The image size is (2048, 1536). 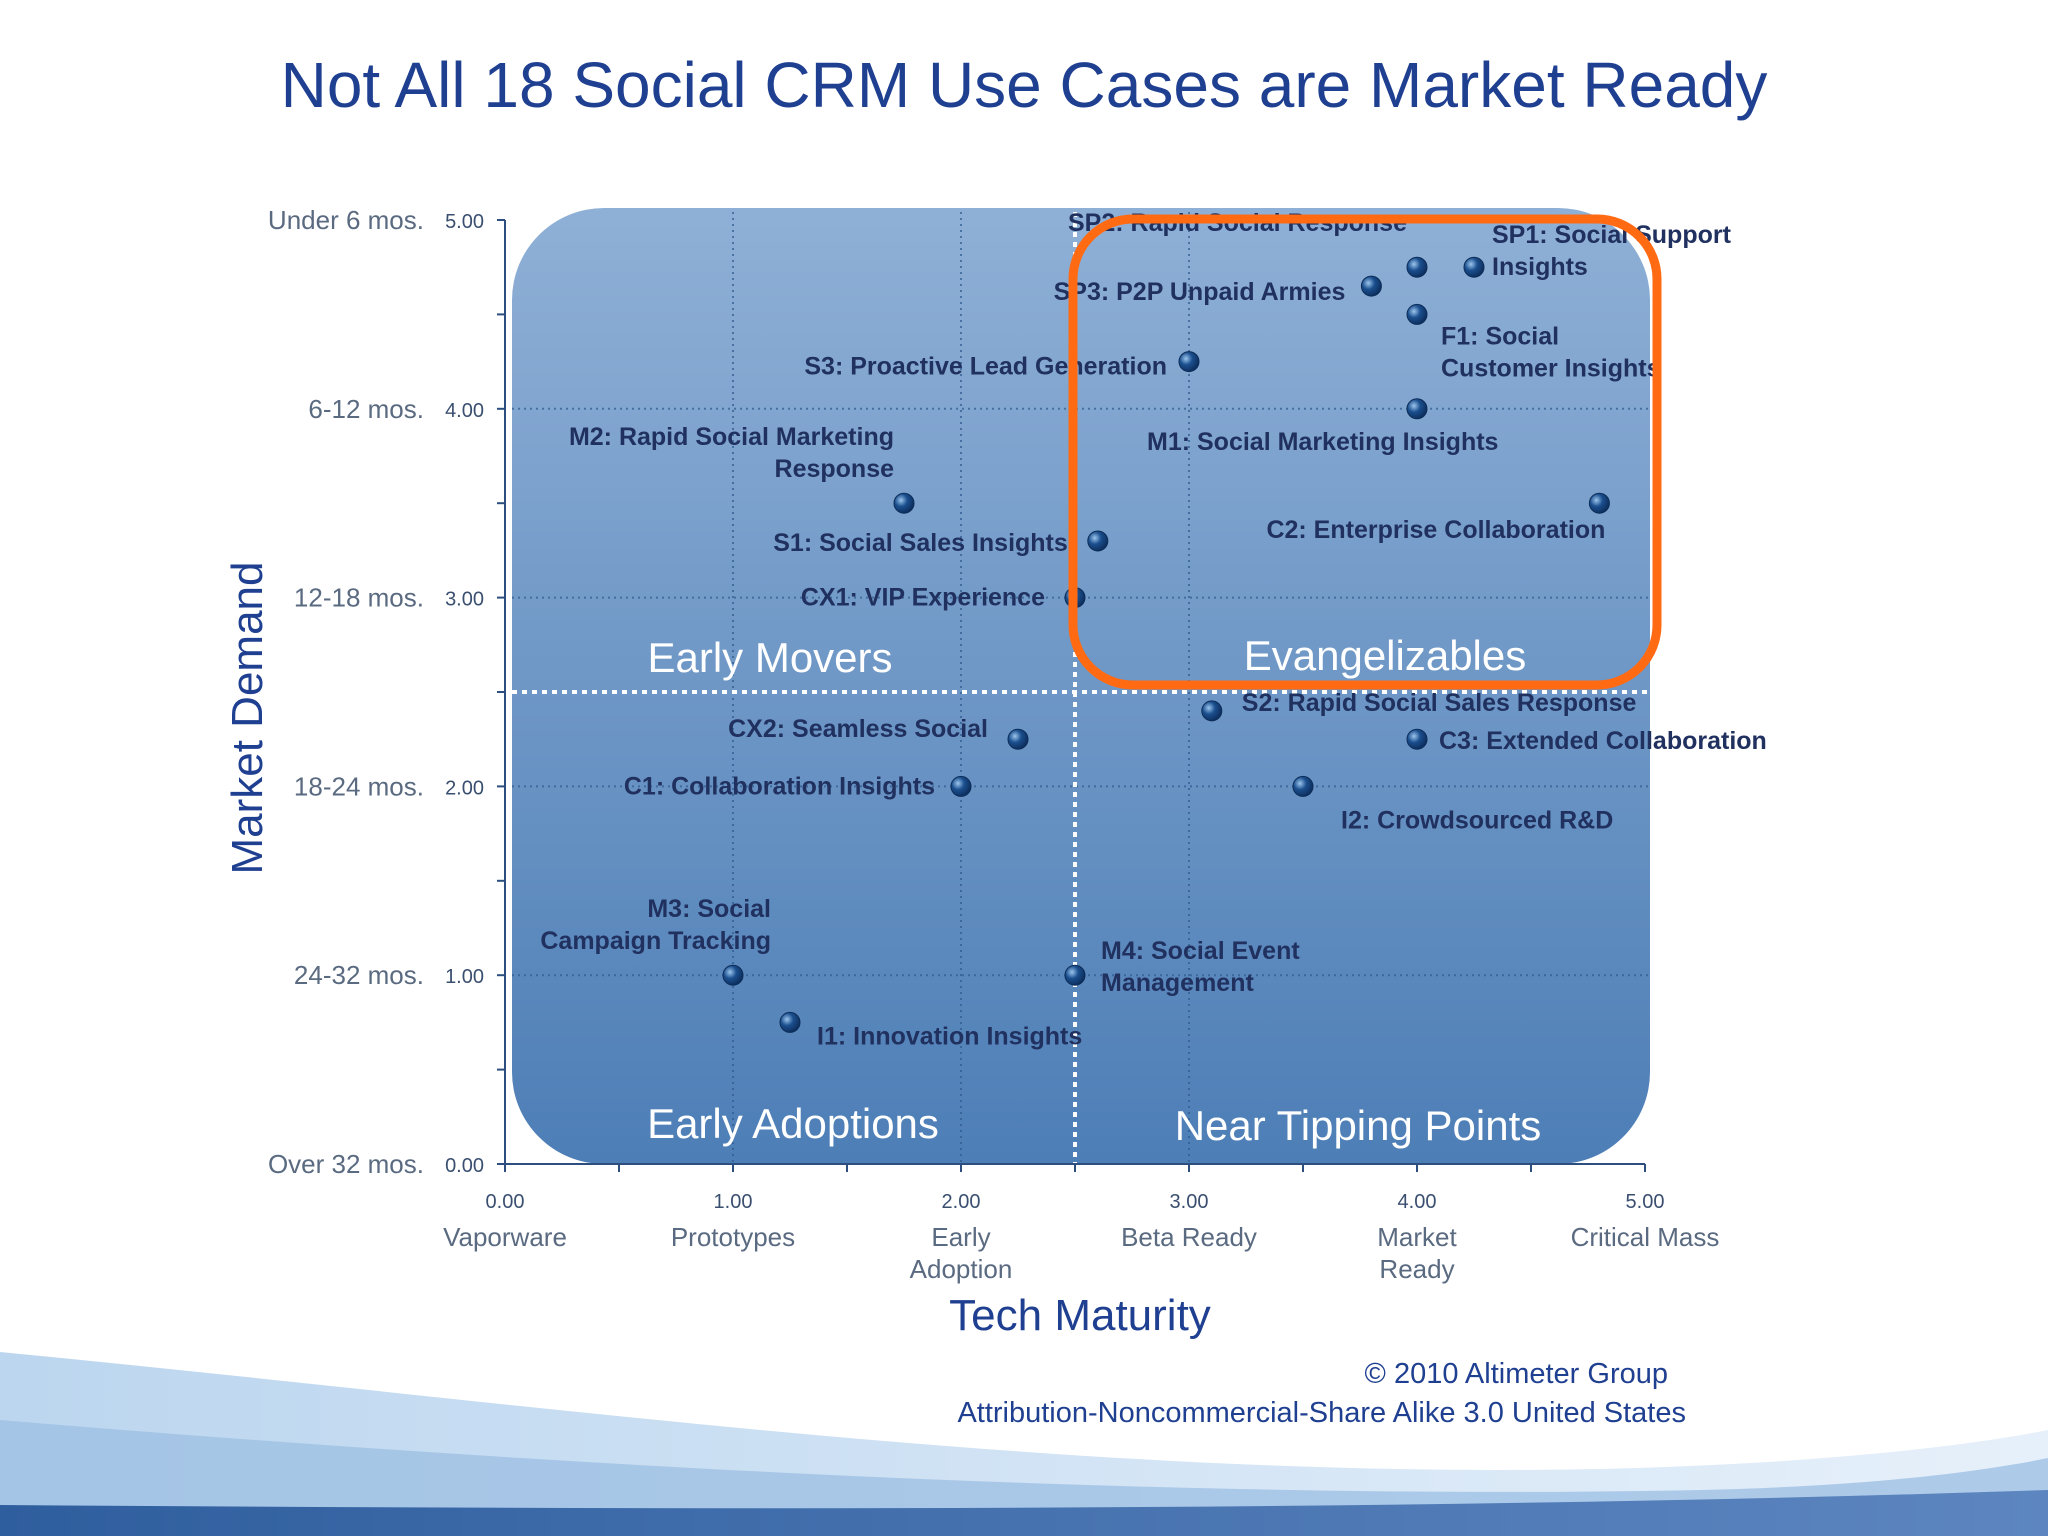 I want to click on x-tick-number: 5.00, so click(x=1645, y=1202).